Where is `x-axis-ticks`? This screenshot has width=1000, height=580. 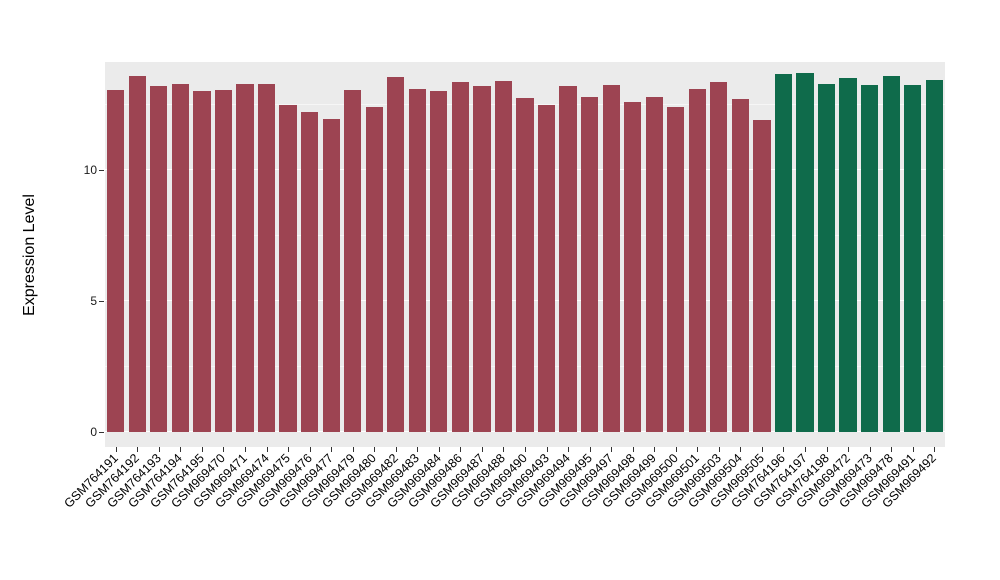
x-axis-ticks is located at coordinates (525, 450).